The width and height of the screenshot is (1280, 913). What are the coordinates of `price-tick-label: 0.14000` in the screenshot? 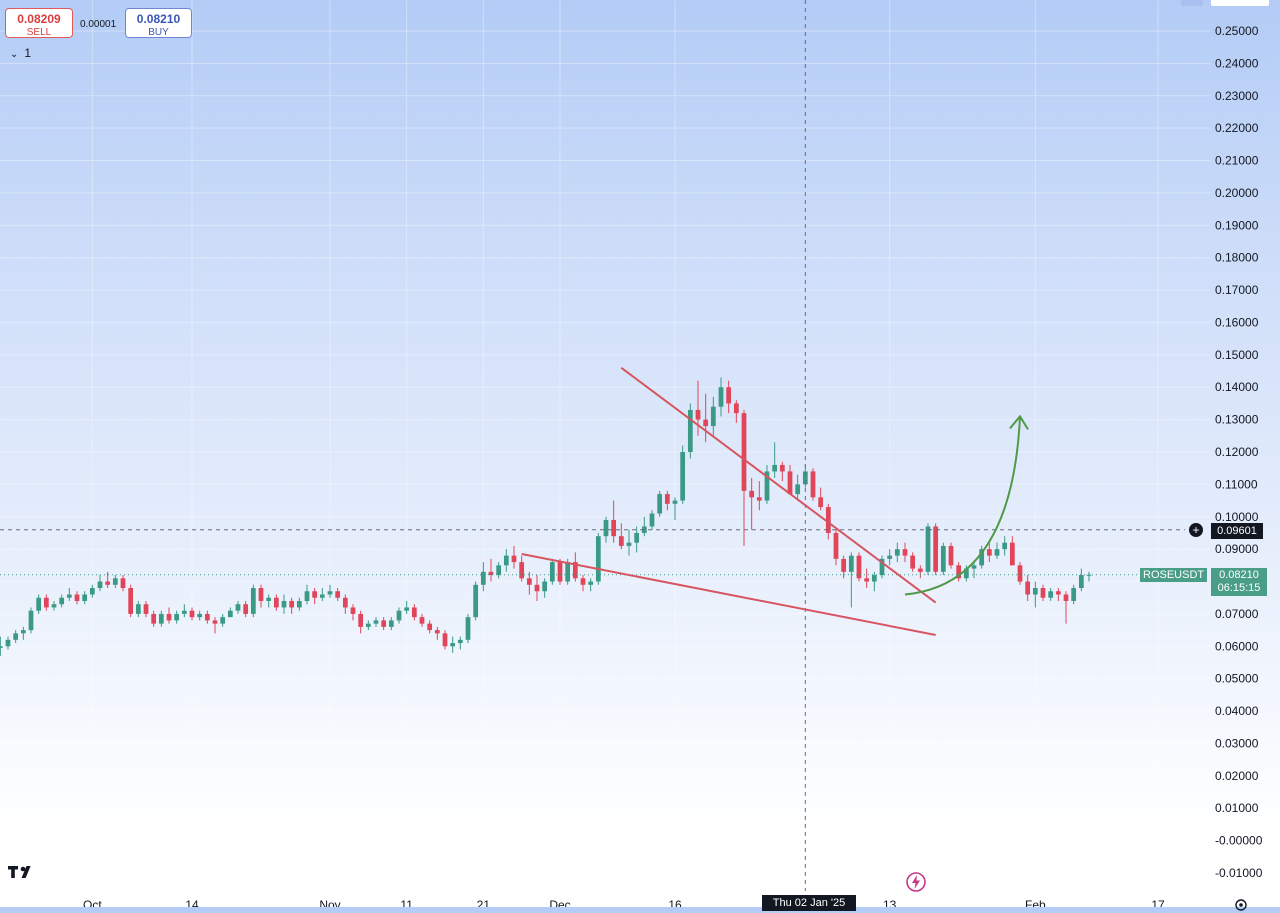 It's located at (1237, 387).